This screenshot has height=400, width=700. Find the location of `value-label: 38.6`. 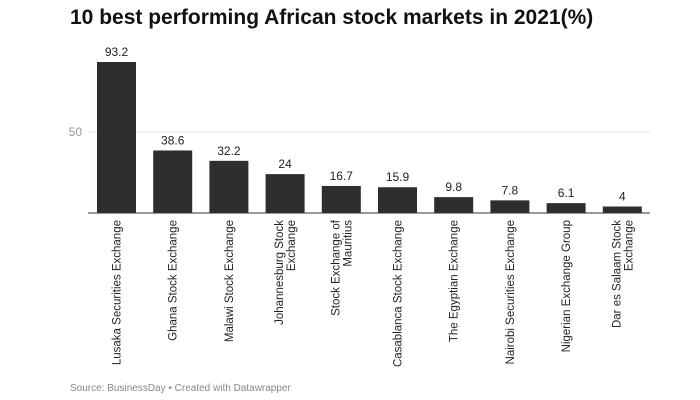

value-label: 38.6 is located at coordinates (173, 140).